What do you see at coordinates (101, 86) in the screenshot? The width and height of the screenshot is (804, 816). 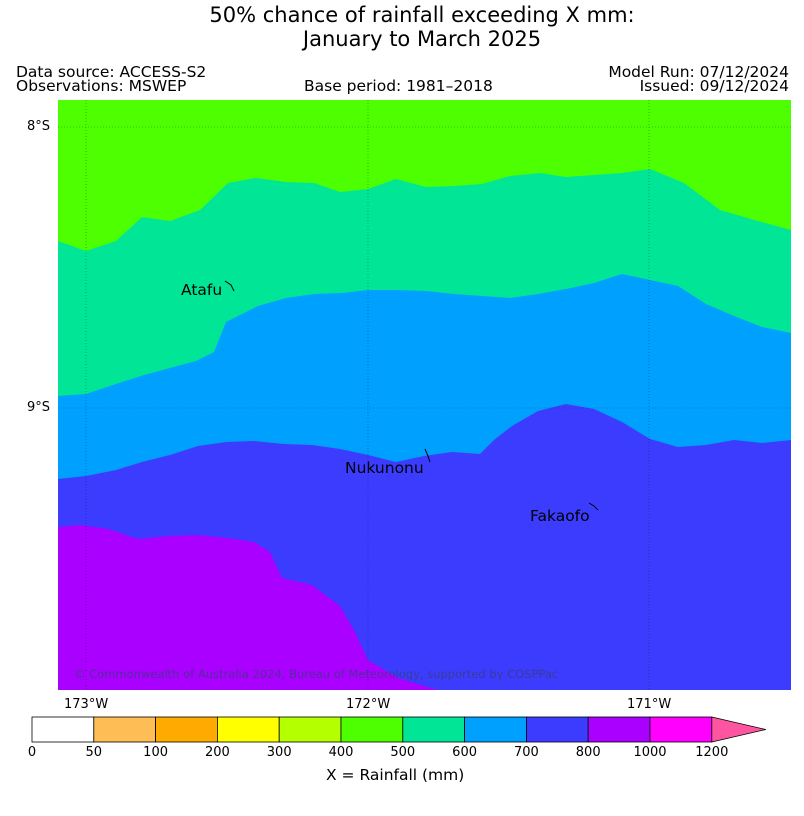 I see `observations-label: Observations: MSWEP` at bounding box center [101, 86].